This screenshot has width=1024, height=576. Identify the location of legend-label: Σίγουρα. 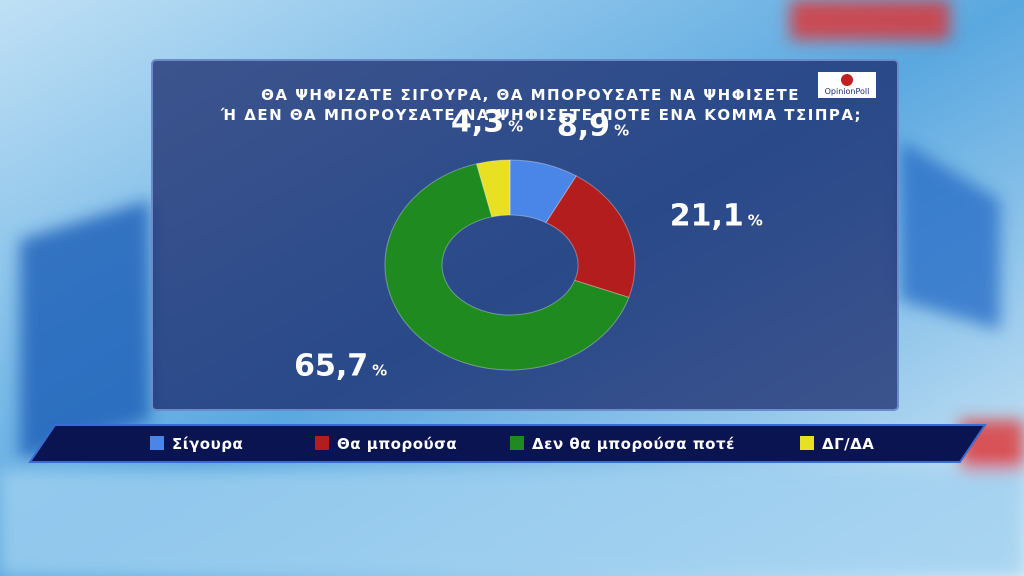
(207, 444).